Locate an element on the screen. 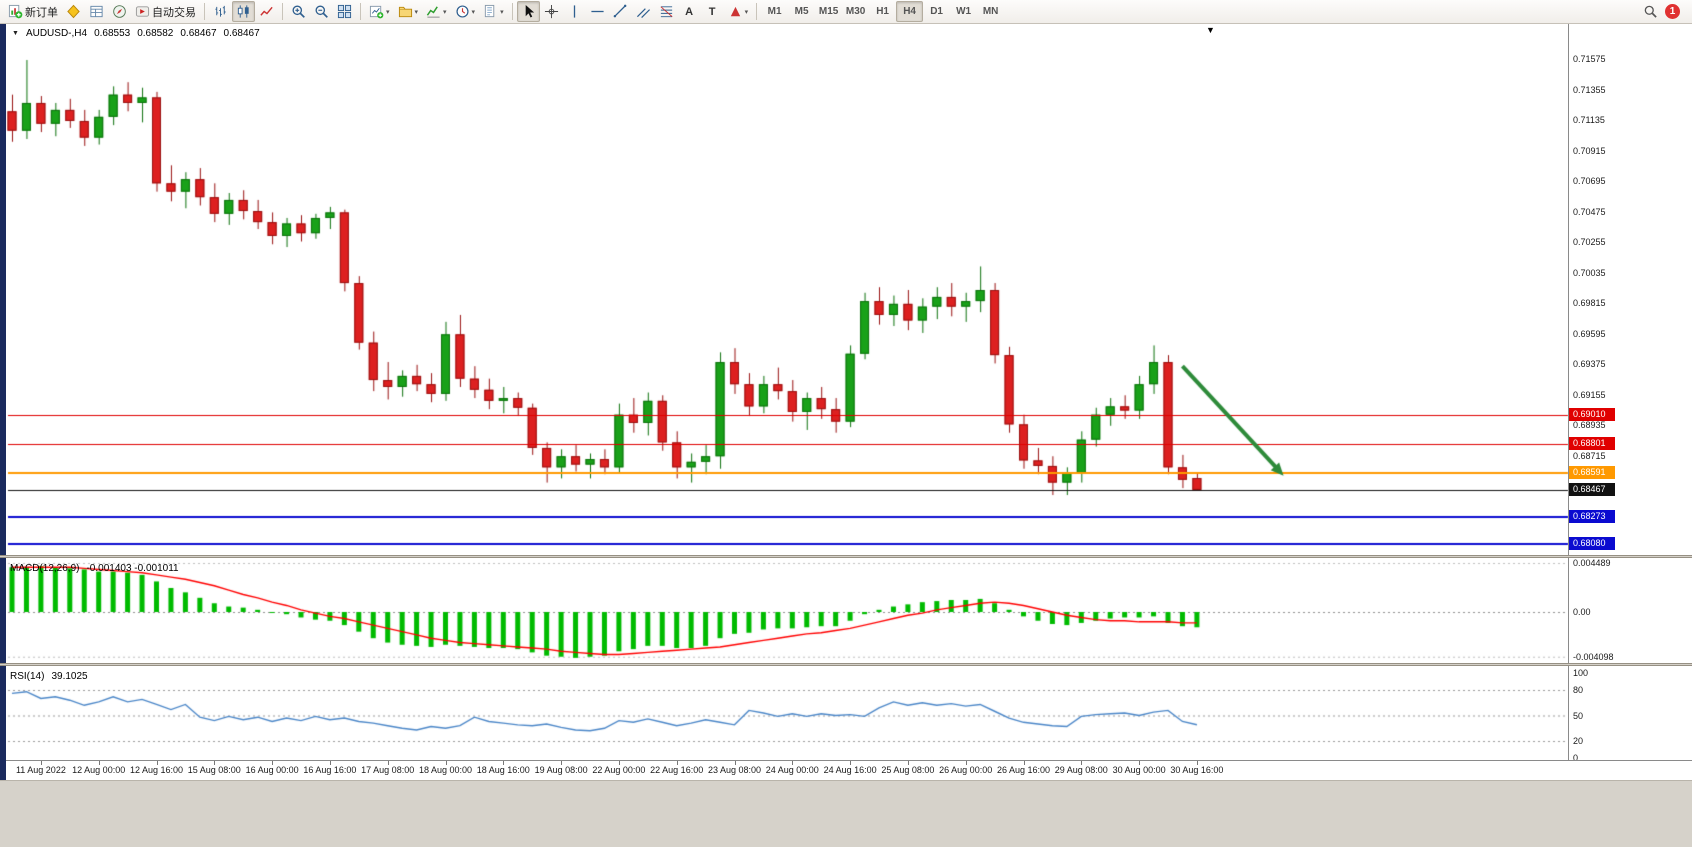 This screenshot has width=1692, height=847. new-order-button: 新订单 is located at coordinates (33, 11).